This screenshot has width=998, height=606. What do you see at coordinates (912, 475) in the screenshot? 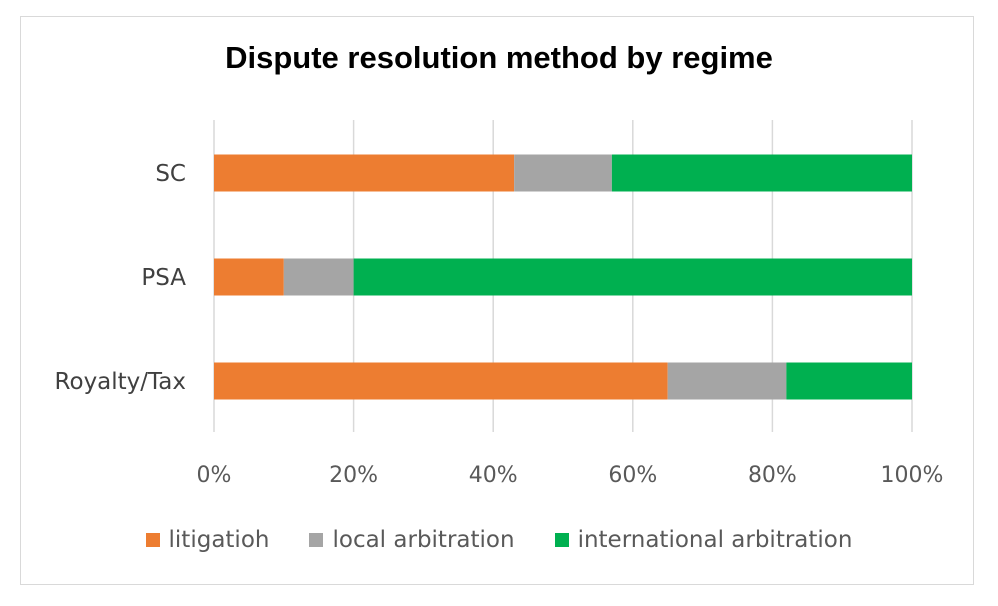
I see `x-tick-label: 100%` at bounding box center [912, 475].